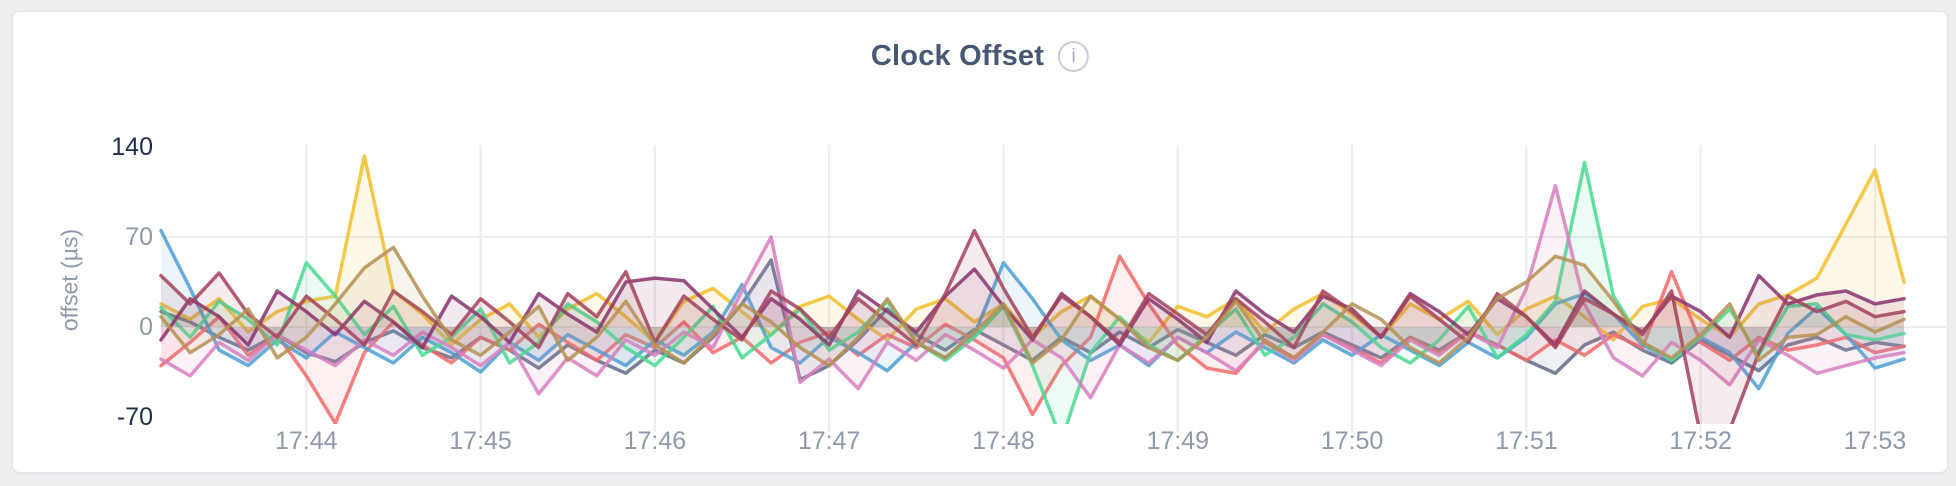  Describe the element at coordinates (655, 441) in the screenshot. I see `x-axis-tick-label: 17:46` at that location.